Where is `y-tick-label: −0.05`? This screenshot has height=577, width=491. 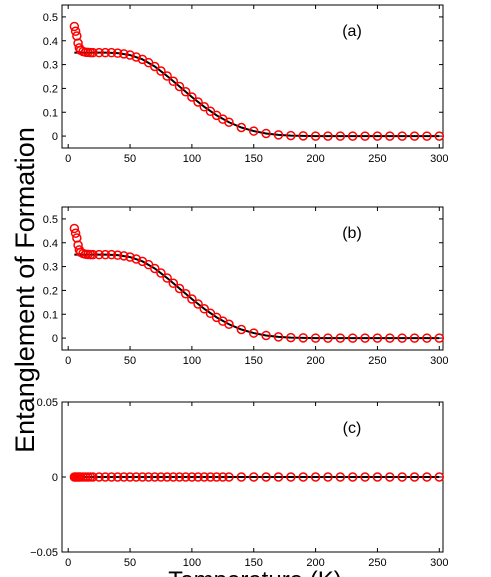 y-tick-label: −0.05 is located at coordinates (44, 553).